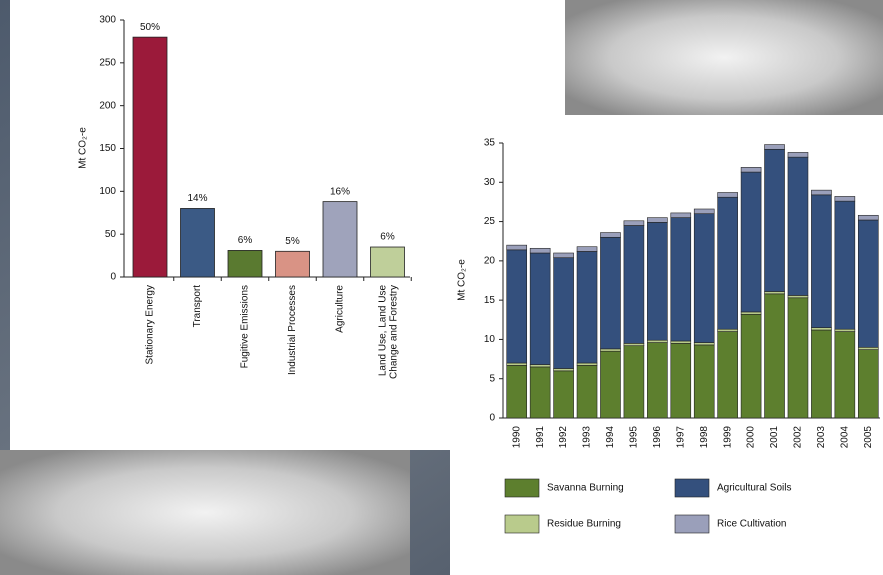 The image size is (883, 575). Describe the element at coordinates (490, 221) in the screenshot. I see `y-tick-label: 25` at that location.